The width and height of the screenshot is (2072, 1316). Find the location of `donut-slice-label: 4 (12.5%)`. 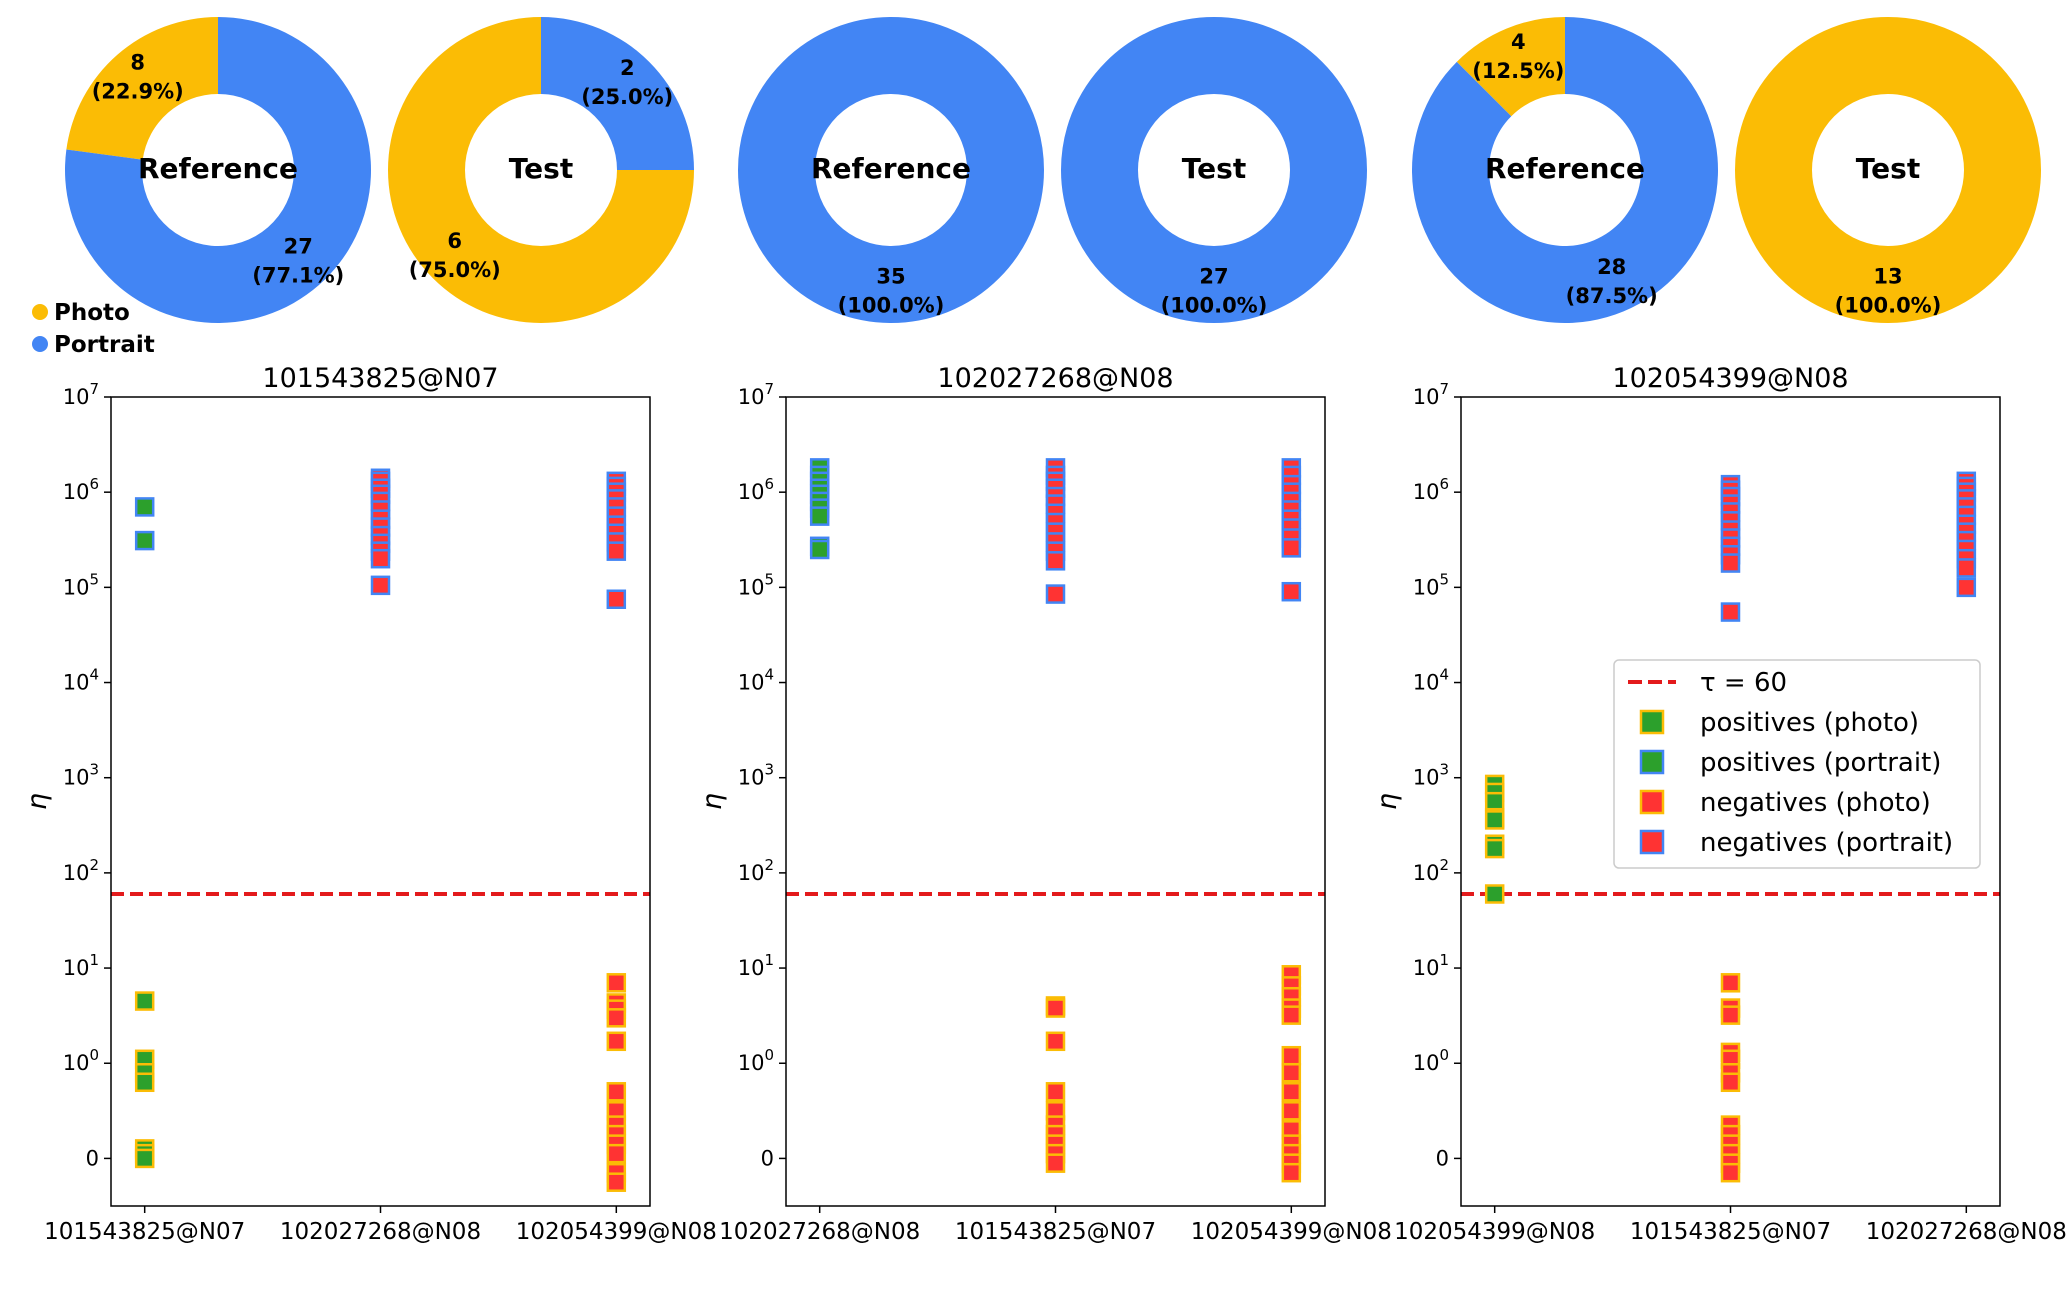

donut-slice-label: 4 (12.5%) is located at coordinates (1518, 56).